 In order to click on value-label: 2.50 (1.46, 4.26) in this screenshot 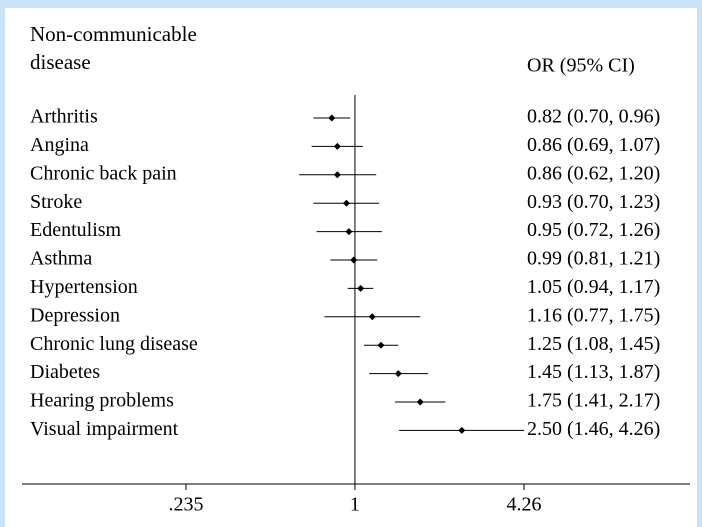, I will do `click(593, 429)`.